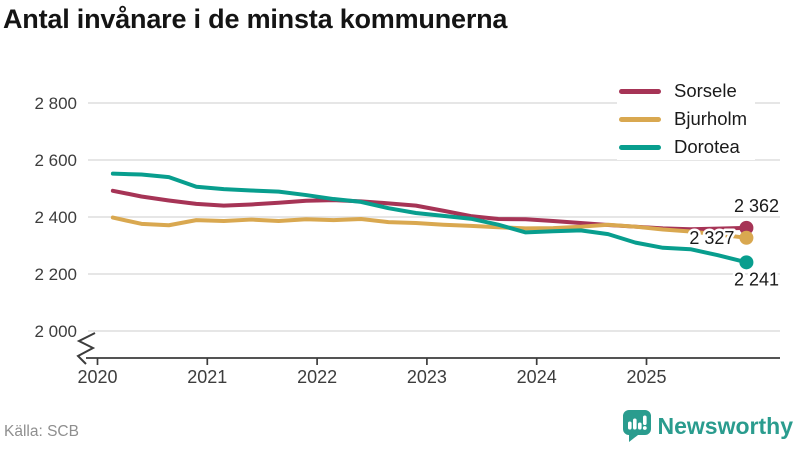 This screenshot has height=450, width=800. What do you see at coordinates (55, 103) in the screenshot?
I see `y-tick-label: 2 800` at bounding box center [55, 103].